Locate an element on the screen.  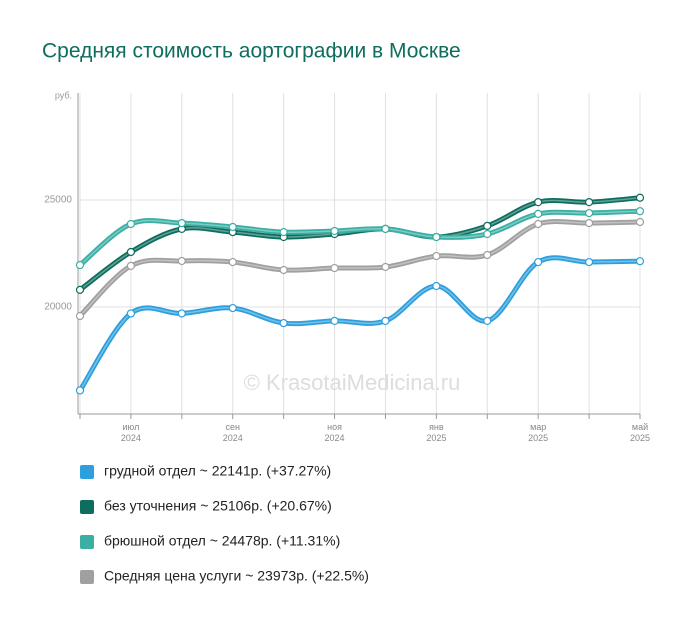
x-tick-label: мар 2025 is located at coordinates (538, 432).